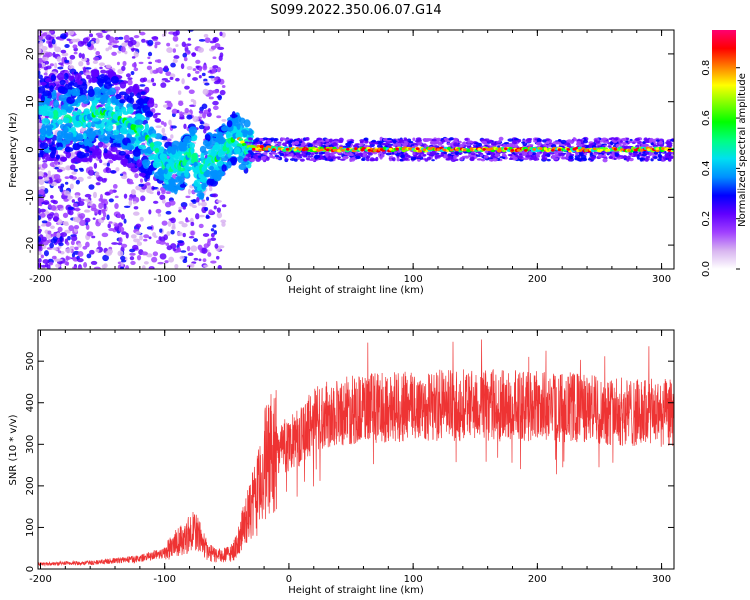 This screenshot has height=600, width=750. I want to click on colorbar-label: Normalized spectral amplitude, so click(742, 150).